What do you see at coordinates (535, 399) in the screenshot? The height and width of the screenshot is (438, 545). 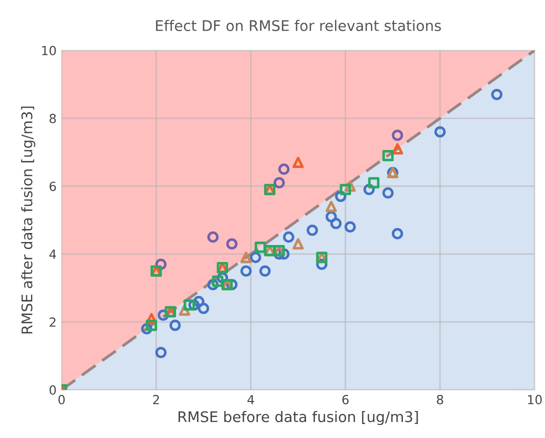 I see `x-tick-label: 10` at bounding box center [535, 399].